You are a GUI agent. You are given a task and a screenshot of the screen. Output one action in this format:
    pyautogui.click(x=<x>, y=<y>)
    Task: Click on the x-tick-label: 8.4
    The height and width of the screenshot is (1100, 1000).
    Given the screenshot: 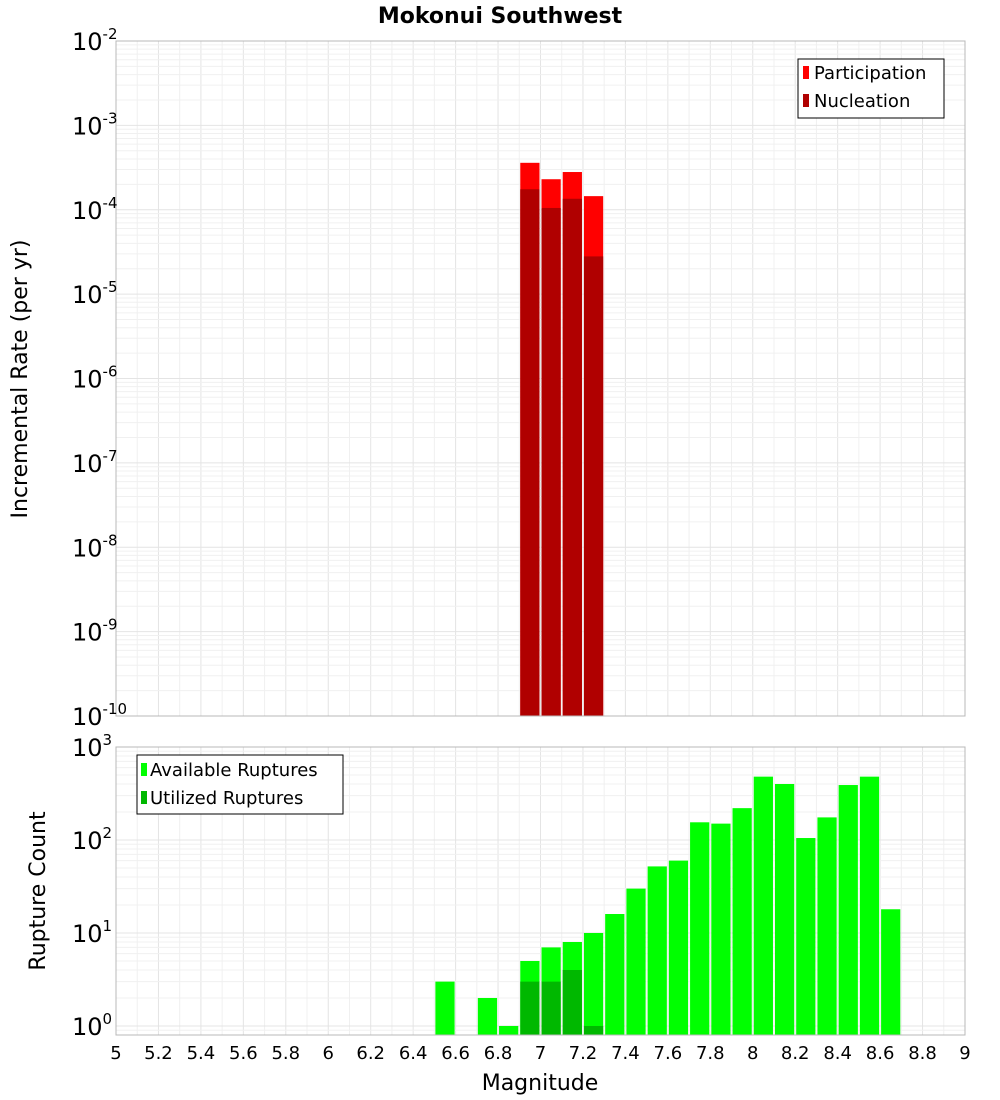 What is the action you would take?
    pyautogui.click(x=837, y=1053)
    